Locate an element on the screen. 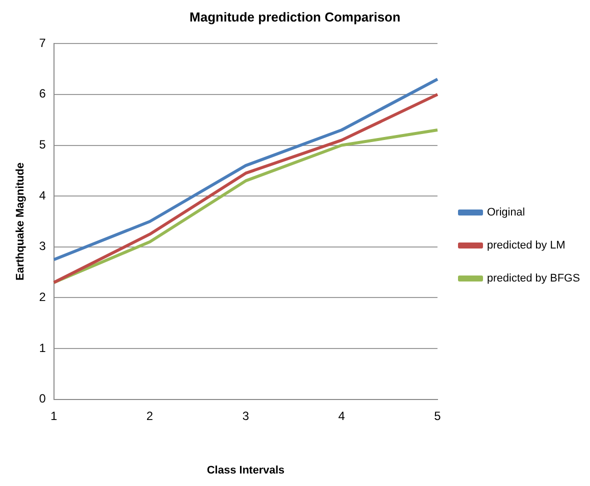 This screenshot has height=486, width=590. y-tick-label: 6 is located at coordinates (42, 93).